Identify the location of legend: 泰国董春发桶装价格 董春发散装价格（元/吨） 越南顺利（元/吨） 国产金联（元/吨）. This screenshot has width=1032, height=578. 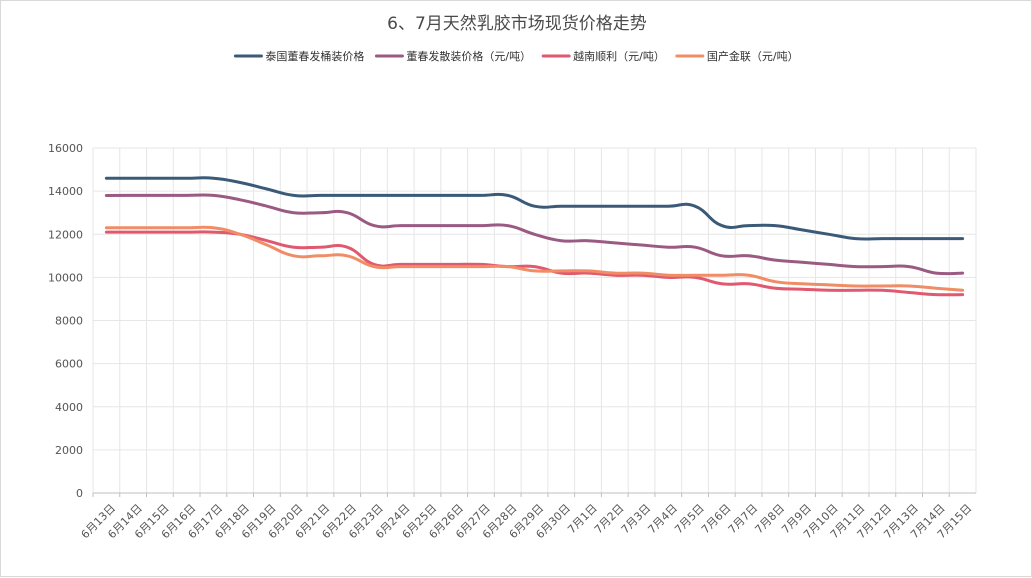
(516, 56).